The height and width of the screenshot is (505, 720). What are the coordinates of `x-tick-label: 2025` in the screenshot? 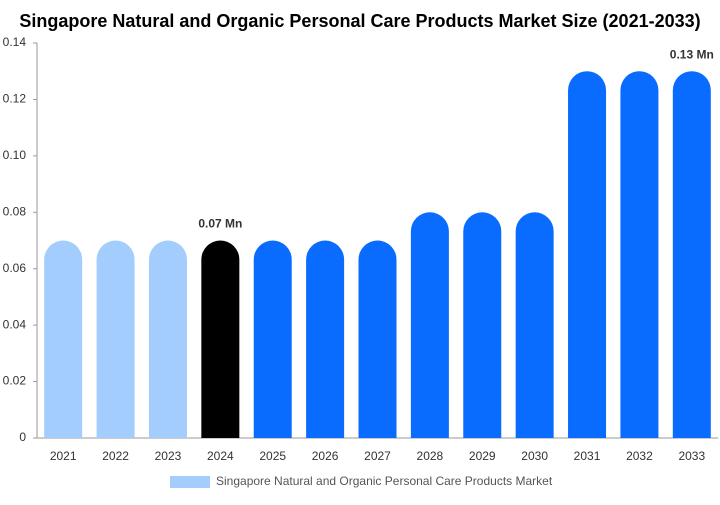 It's located at (272, 456).